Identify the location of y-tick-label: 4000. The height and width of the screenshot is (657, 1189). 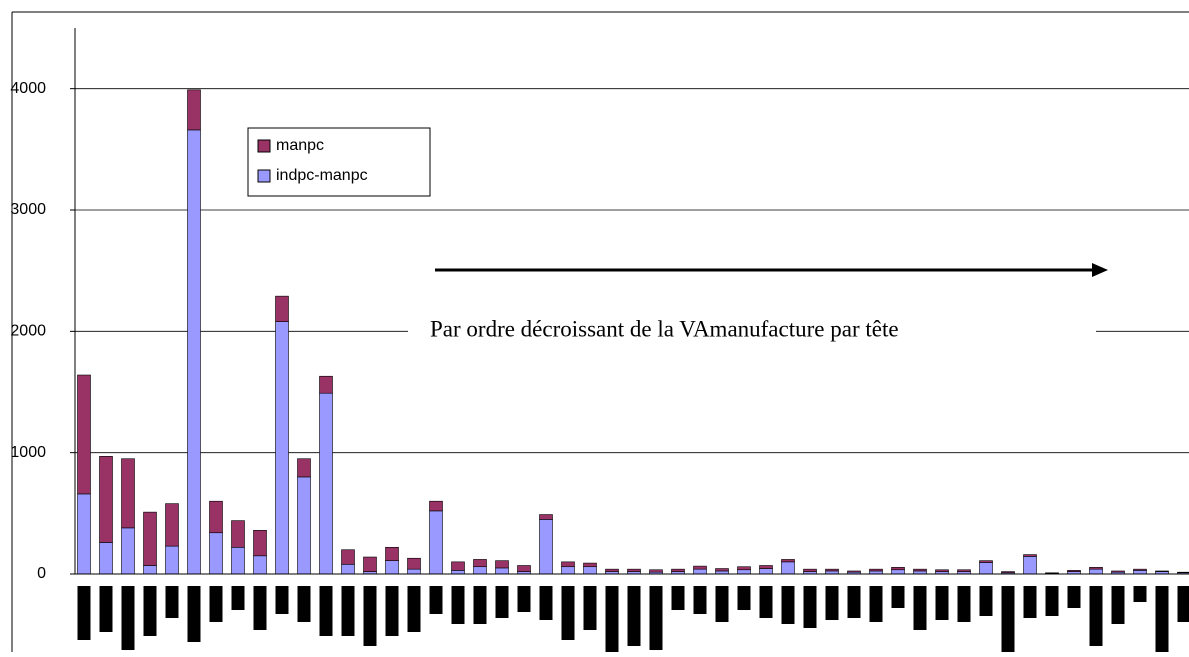
(28, 88).